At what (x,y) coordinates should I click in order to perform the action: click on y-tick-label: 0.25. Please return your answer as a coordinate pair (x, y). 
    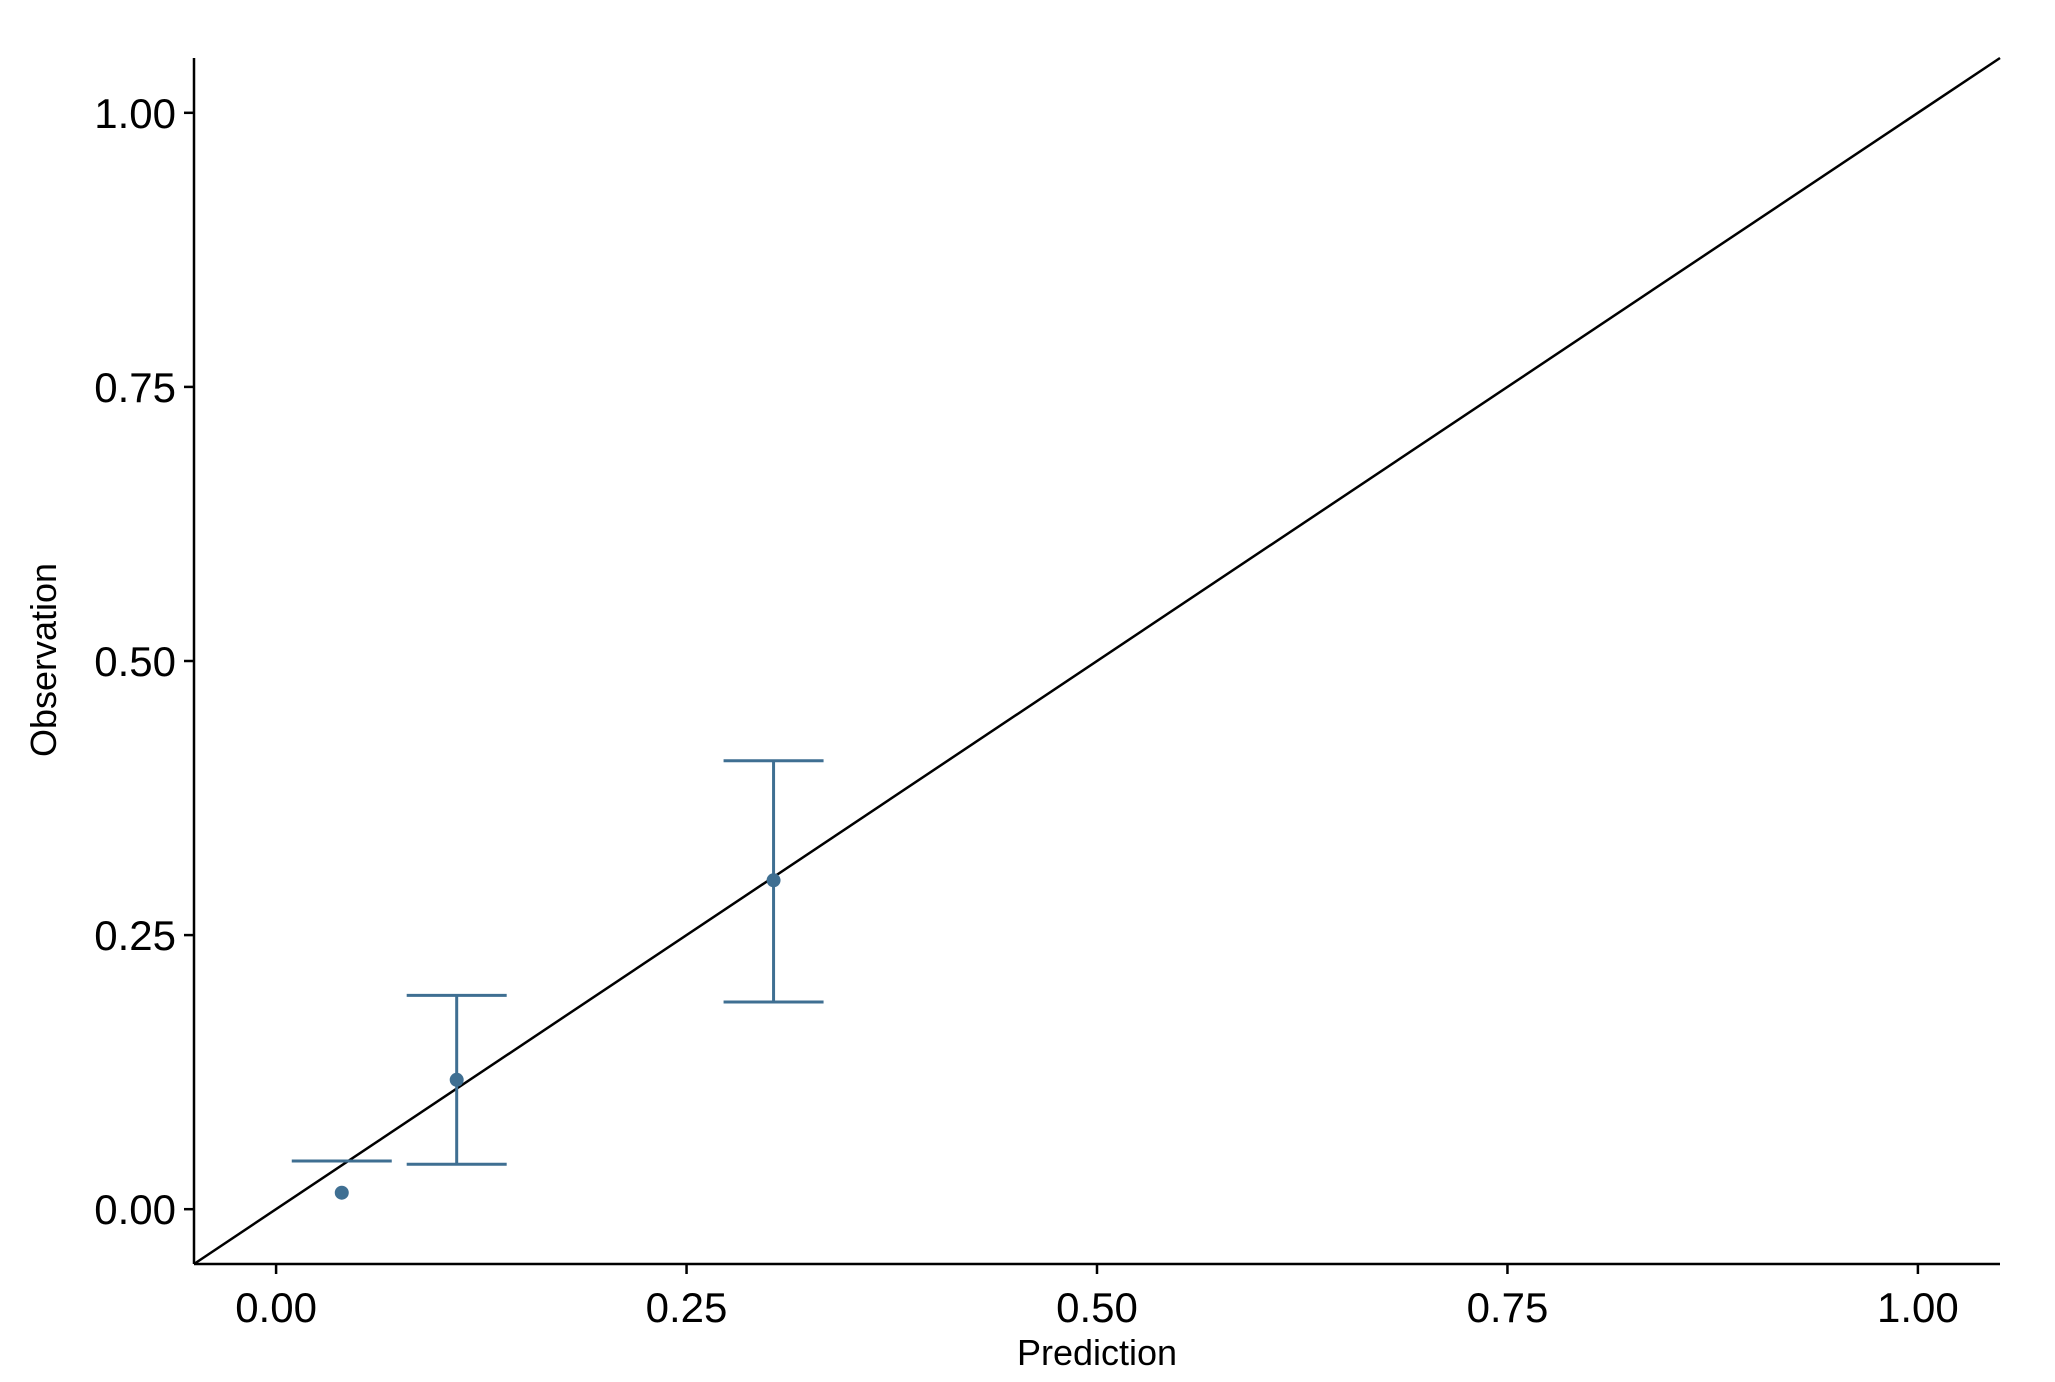
    Looking at the image, I should click on (135, 935).